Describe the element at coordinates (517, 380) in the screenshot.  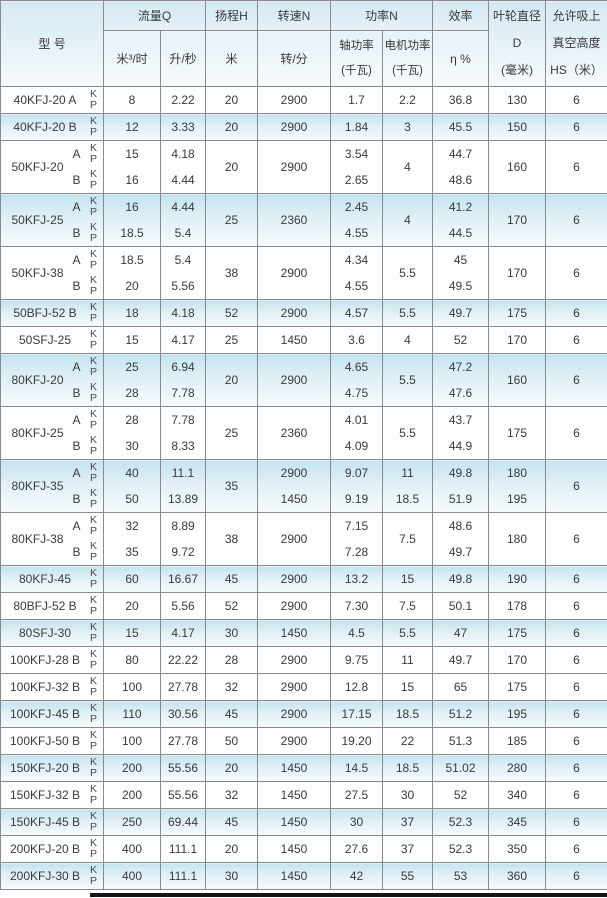
I see `cell-d: 160` at that location.